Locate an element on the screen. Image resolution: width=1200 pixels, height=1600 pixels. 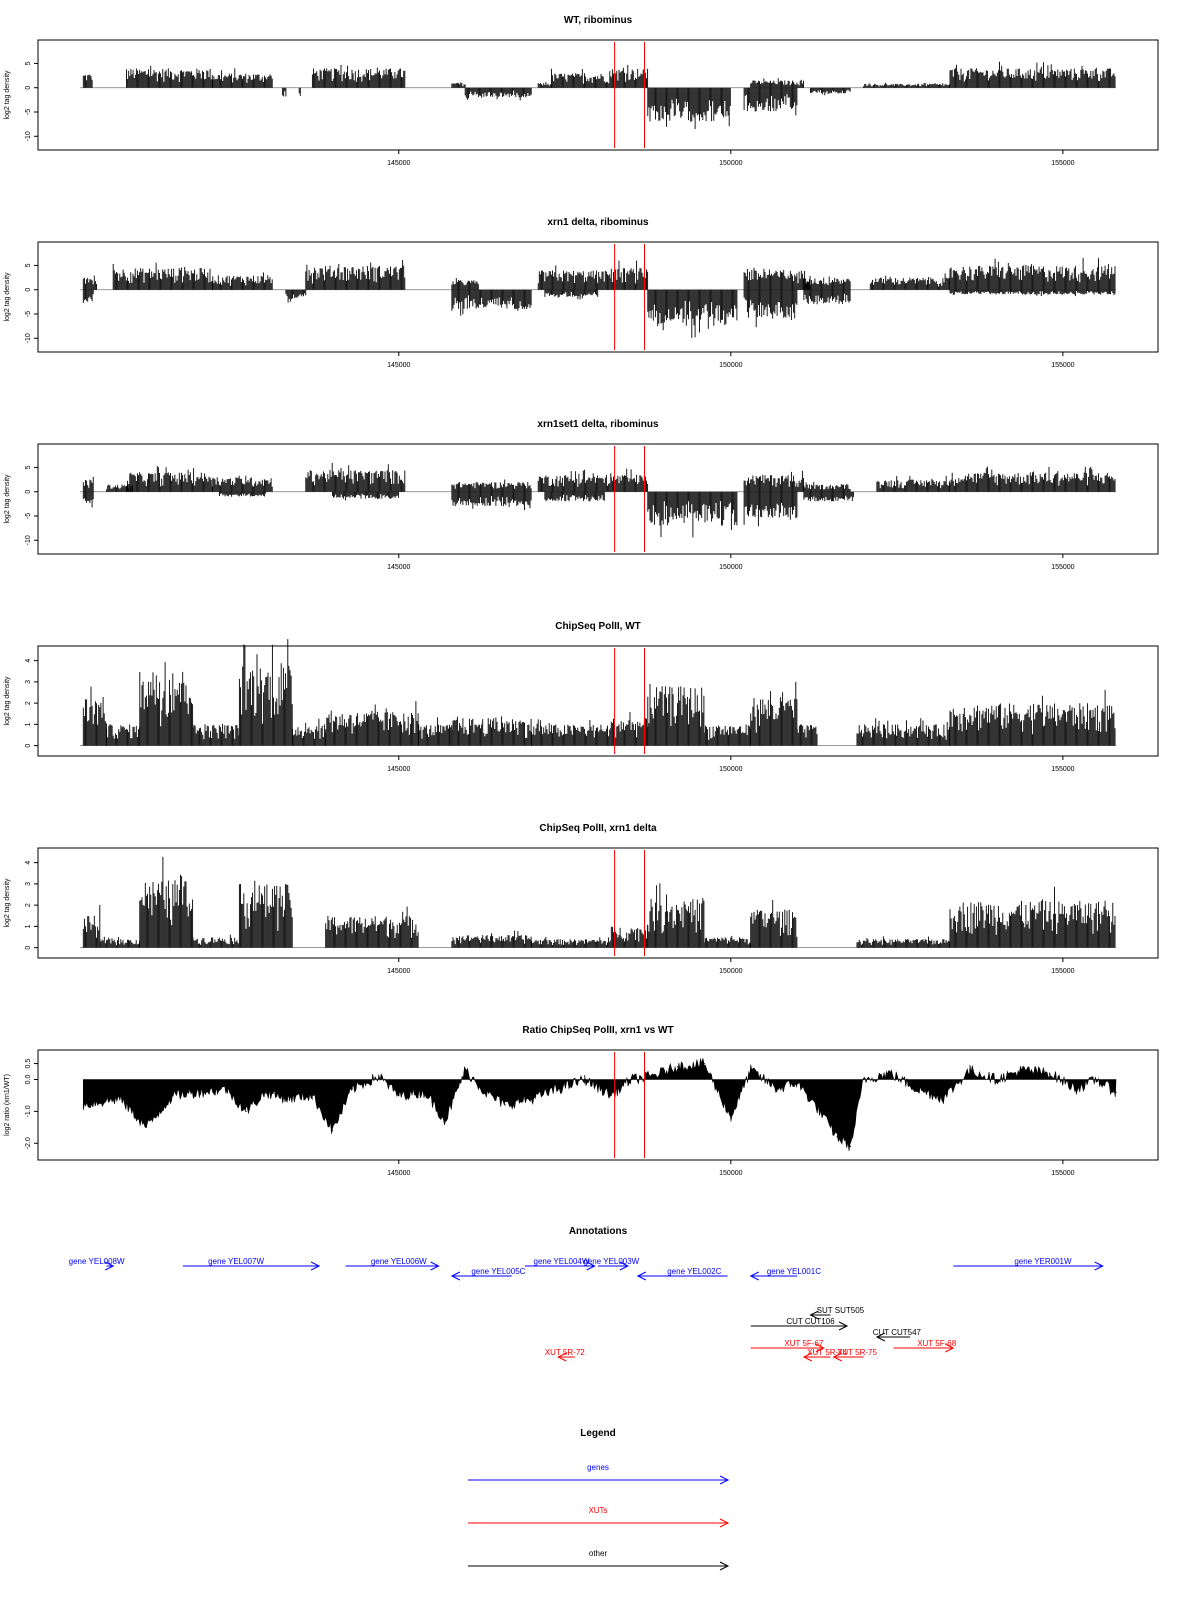
feature-label: XUT 5F-67 is located at coordinates (804, 1343).